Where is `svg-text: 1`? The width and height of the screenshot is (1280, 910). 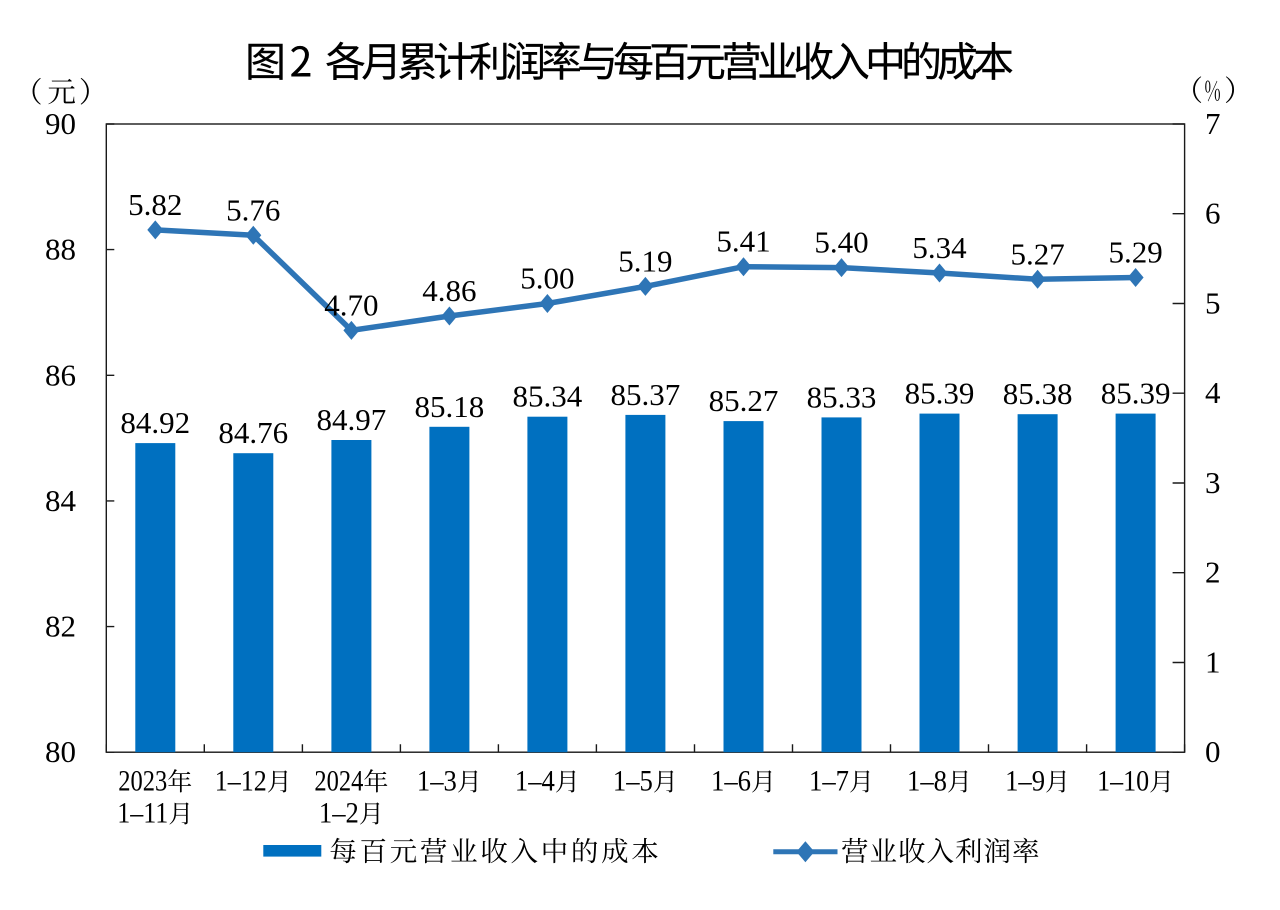
svg-text: 1 is located at coordinates (1213, 662).